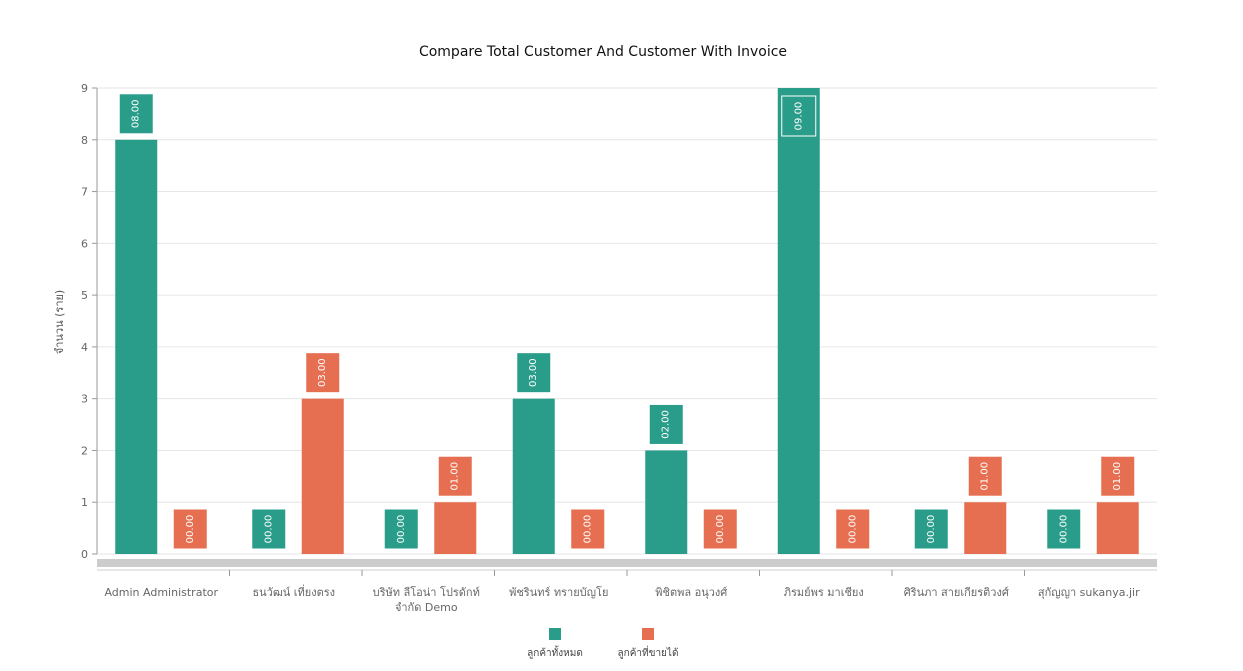 The width and height of the screenshot is (1243, 671). What do you see at coordinates (84, 192) in the screenshot?
I see `y-tick-label: 7` at bounding box center [84, 192].